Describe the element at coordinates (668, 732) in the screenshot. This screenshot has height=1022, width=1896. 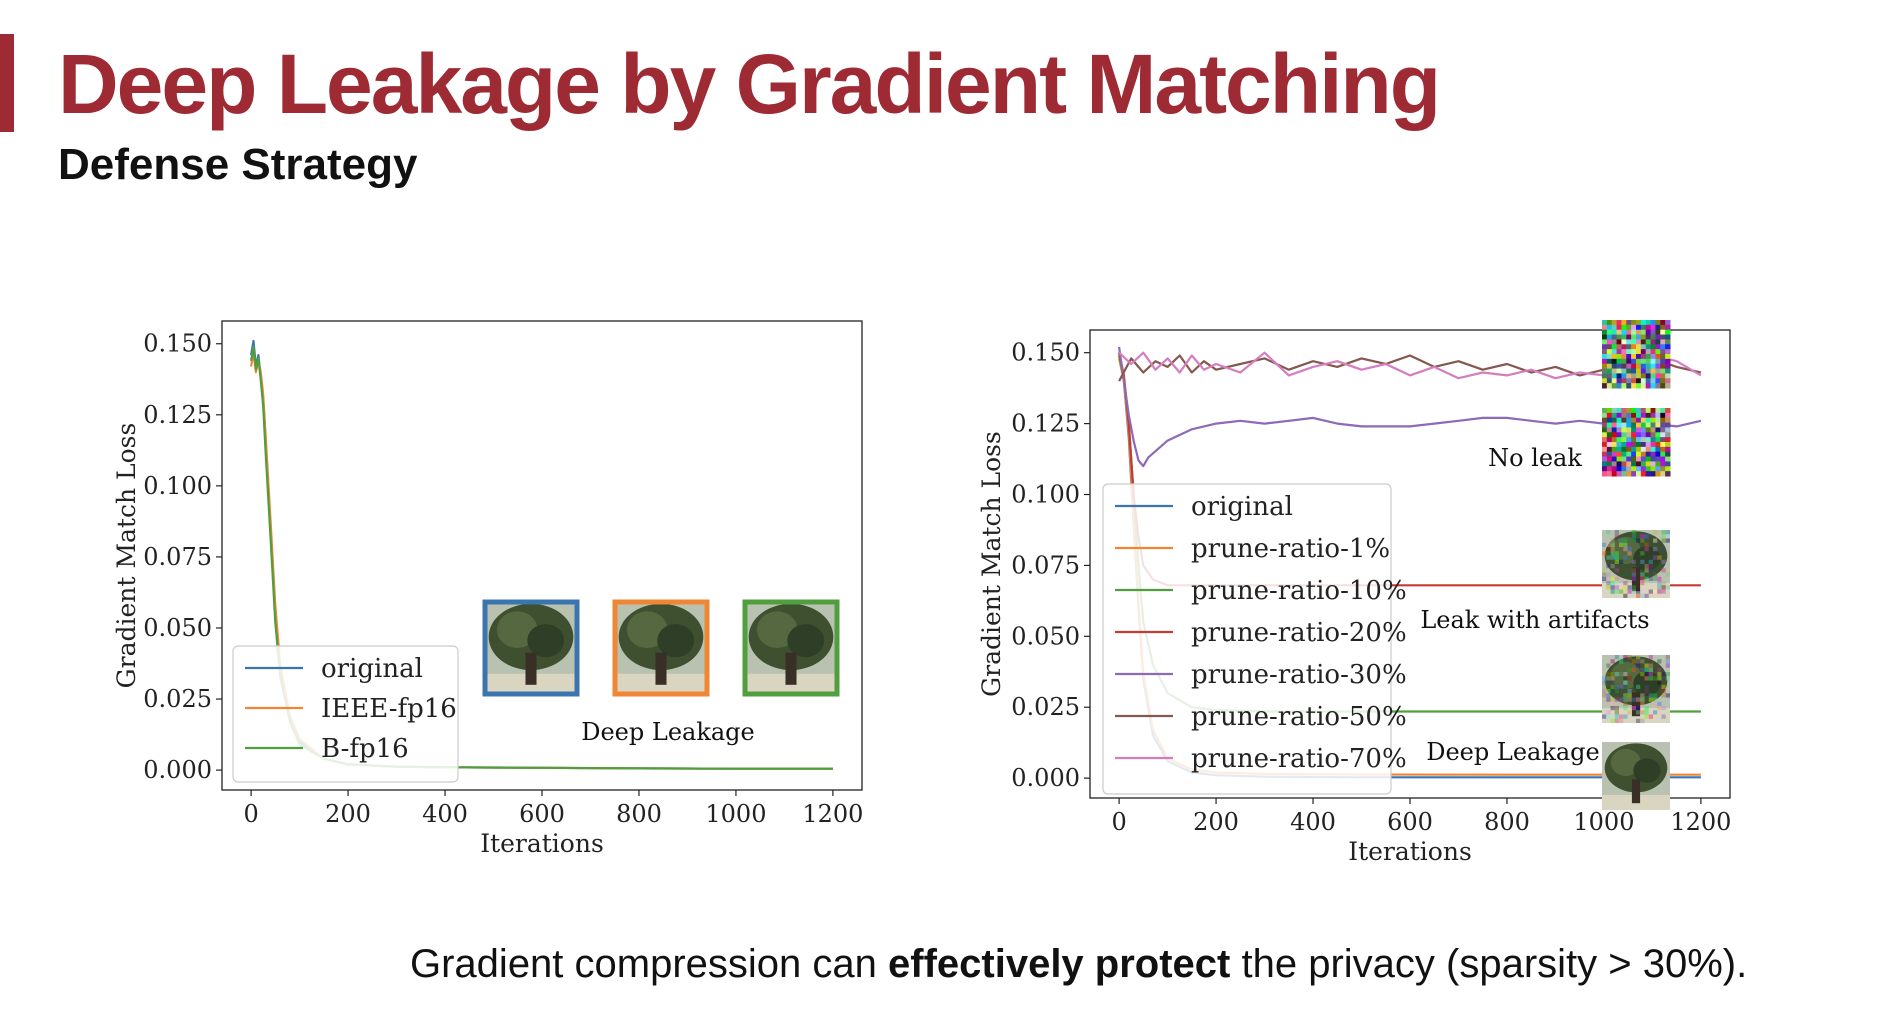
I see `annotation-1: Deep Leakage` at that location.